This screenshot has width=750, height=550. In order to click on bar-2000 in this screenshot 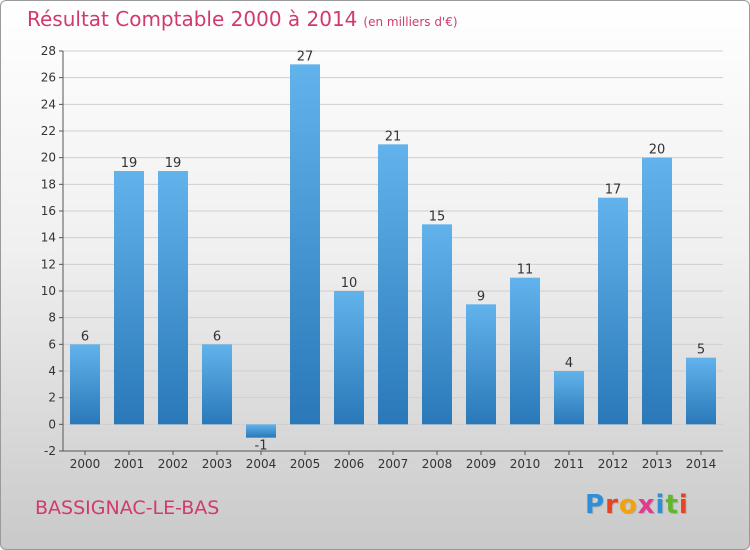, I will do `click(85, 384)`.